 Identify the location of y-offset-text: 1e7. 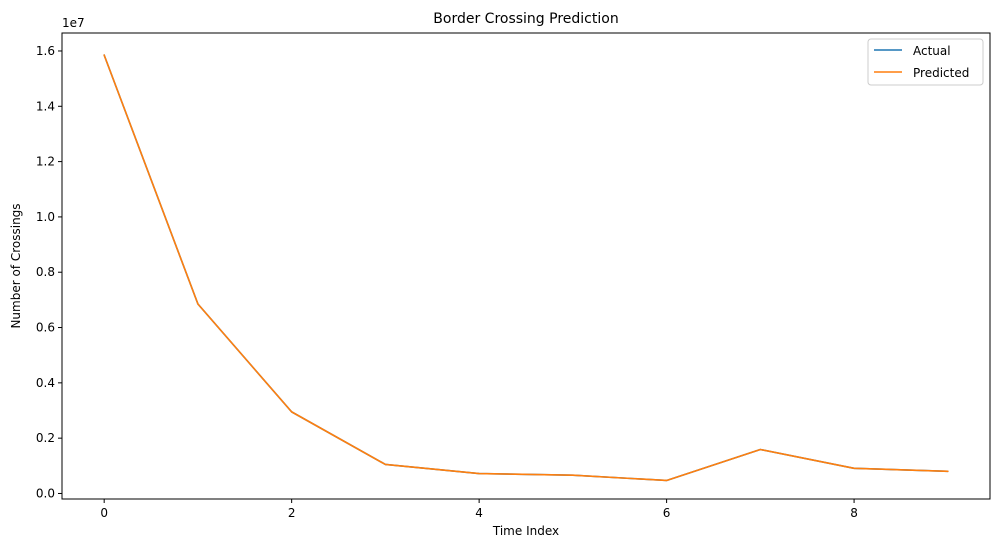
(73, 23).